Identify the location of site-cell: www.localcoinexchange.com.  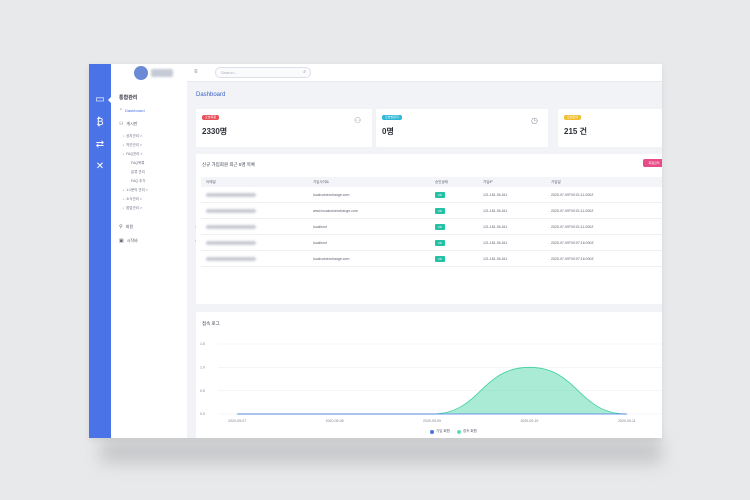
(335, 211).